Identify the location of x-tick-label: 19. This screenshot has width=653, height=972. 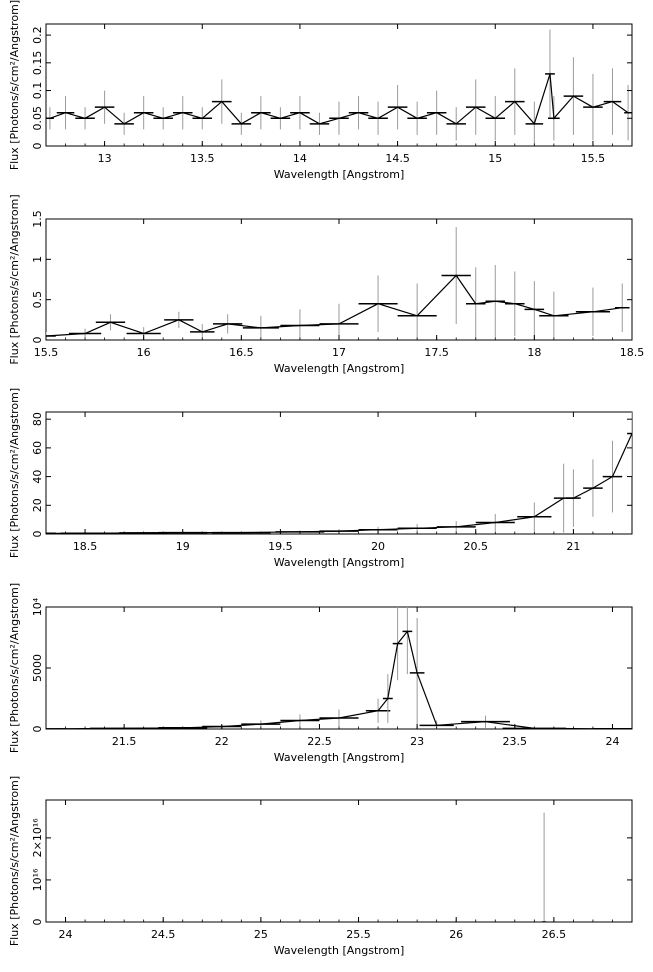
(183, 546).